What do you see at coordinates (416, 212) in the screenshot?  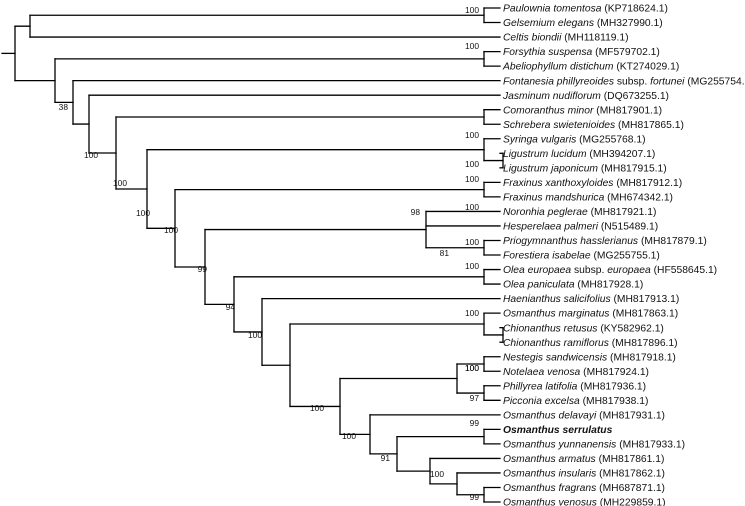 I see `support-value: 98` at bounding box center [416, 212].